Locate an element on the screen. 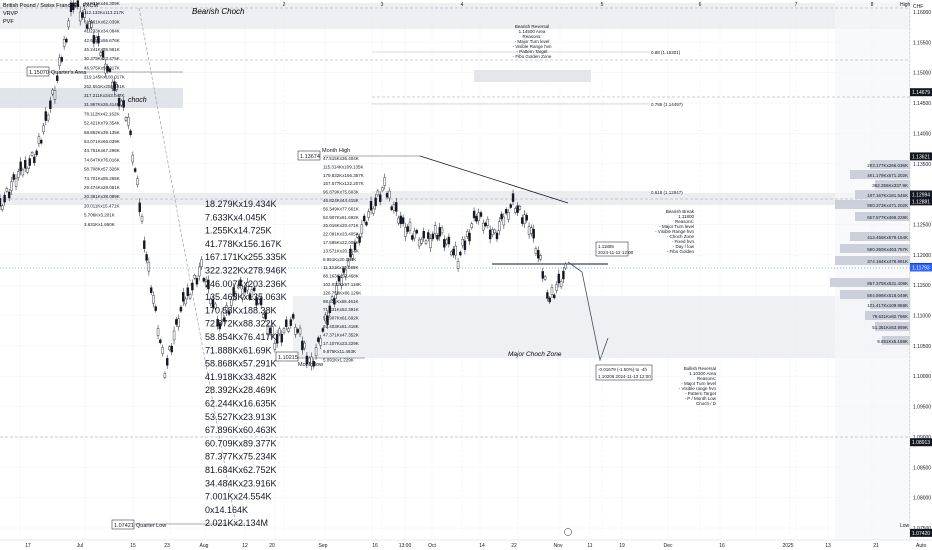 The width and height of the screenshot is (932, 550). volume-label-mid-6: 56.349Kx77.661K is located at coordinates (341, 208).